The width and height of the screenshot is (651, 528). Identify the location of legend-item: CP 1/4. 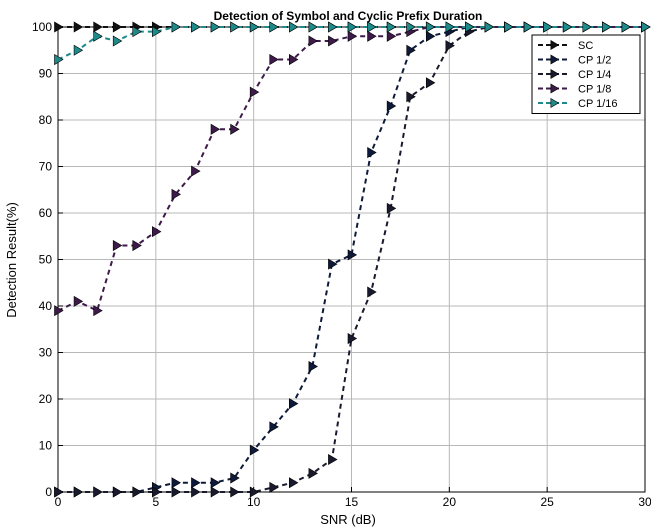
(574, 74).